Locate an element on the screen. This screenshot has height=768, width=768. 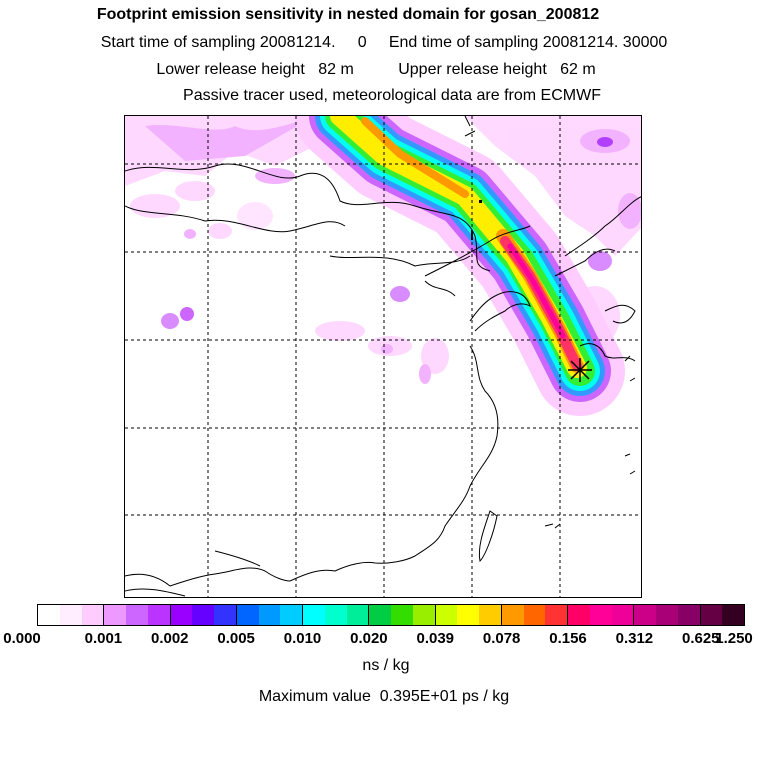
color-scale-tick-label: 0.020 is located at coordinates (369, 638).